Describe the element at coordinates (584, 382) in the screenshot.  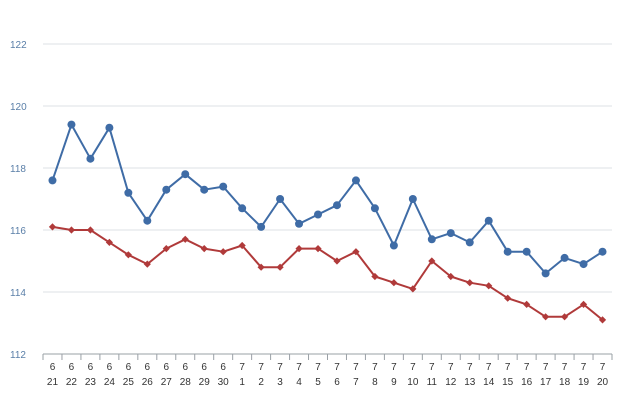
I see `x-tick-label-day: 19` at that location.